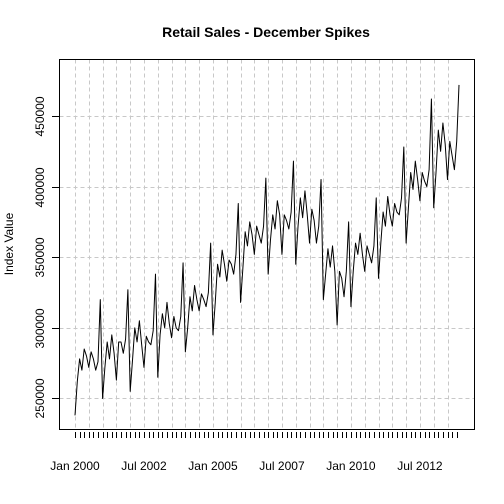  I want to click on y-tick-label: 350000, so click(40, 257).